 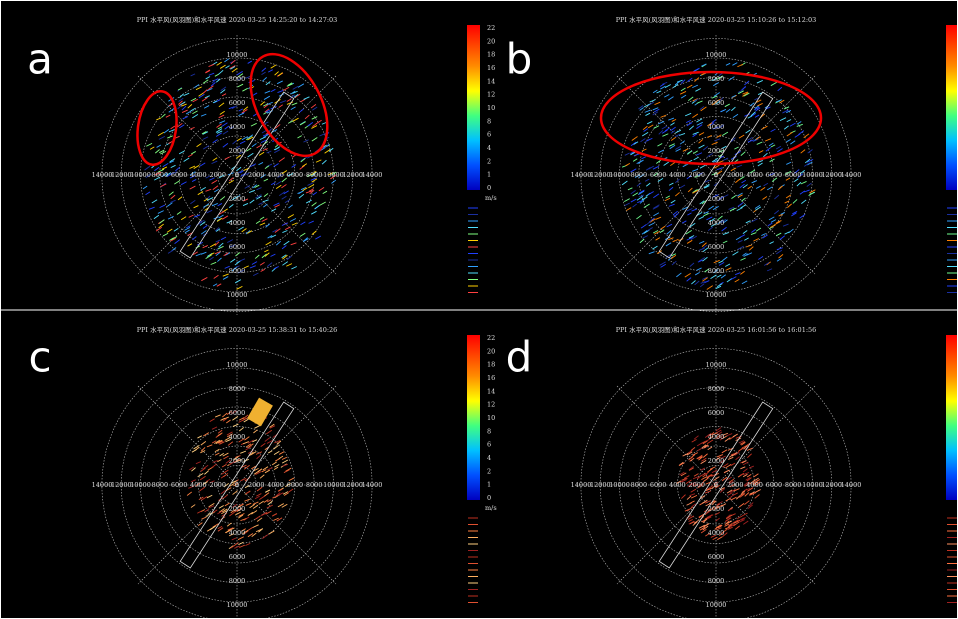 I want to click on colorbar-unit: m/s, so click(x=491, y=508).